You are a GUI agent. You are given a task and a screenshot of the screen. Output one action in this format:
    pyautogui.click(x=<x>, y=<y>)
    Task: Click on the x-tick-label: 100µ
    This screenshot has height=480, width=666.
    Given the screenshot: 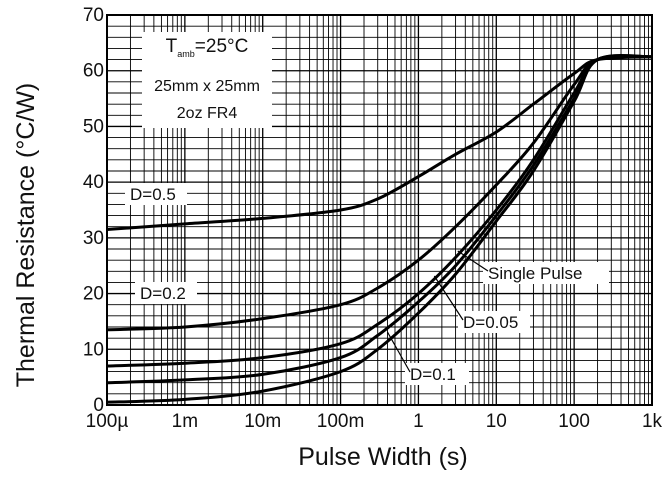 What is the action you would take?
    pyautogui.click(x=107, y=421)
    